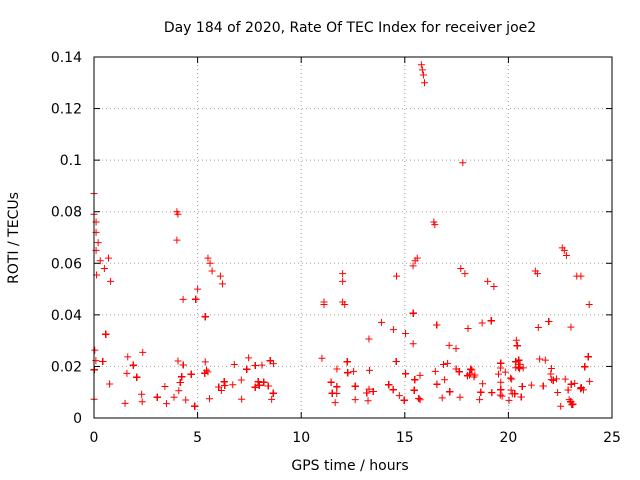 The image size is (640, 480). What do you see at coordinates (71, 161) in the screenshot?
I see `y-tick-label: 0.1` at bounding box center [71, 161].